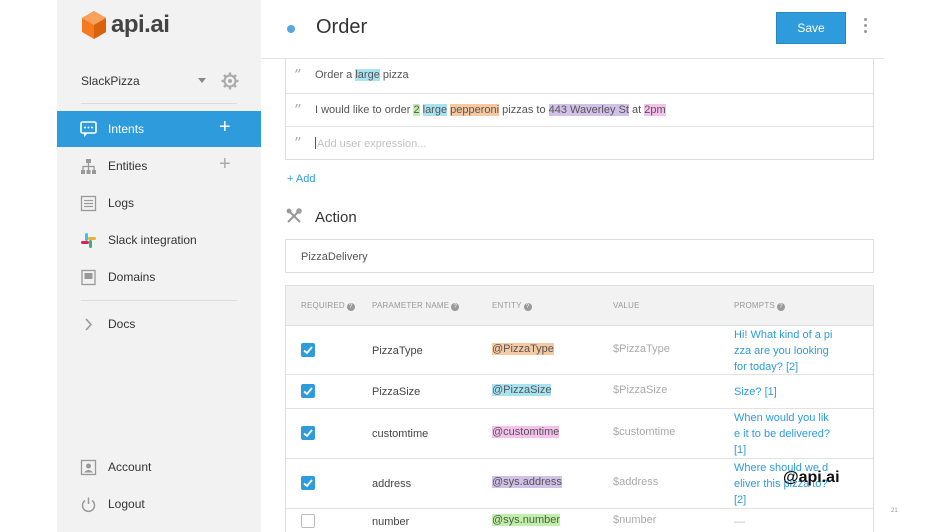  What do you see at coordinates (526, 520) in the screenshot?
I see `parameter-entity: @sys.number` at bounding box center [526, 520].